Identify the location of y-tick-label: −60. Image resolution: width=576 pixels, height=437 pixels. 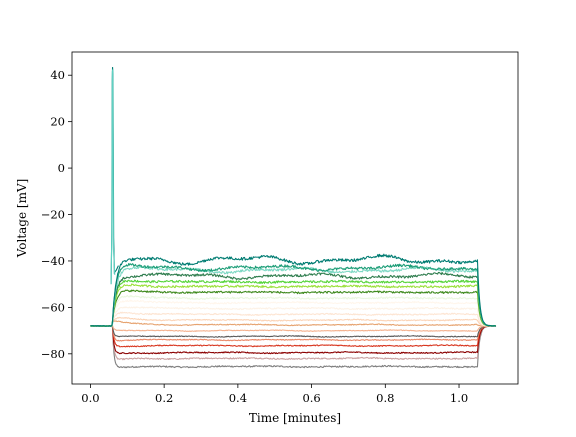
(53, 307).